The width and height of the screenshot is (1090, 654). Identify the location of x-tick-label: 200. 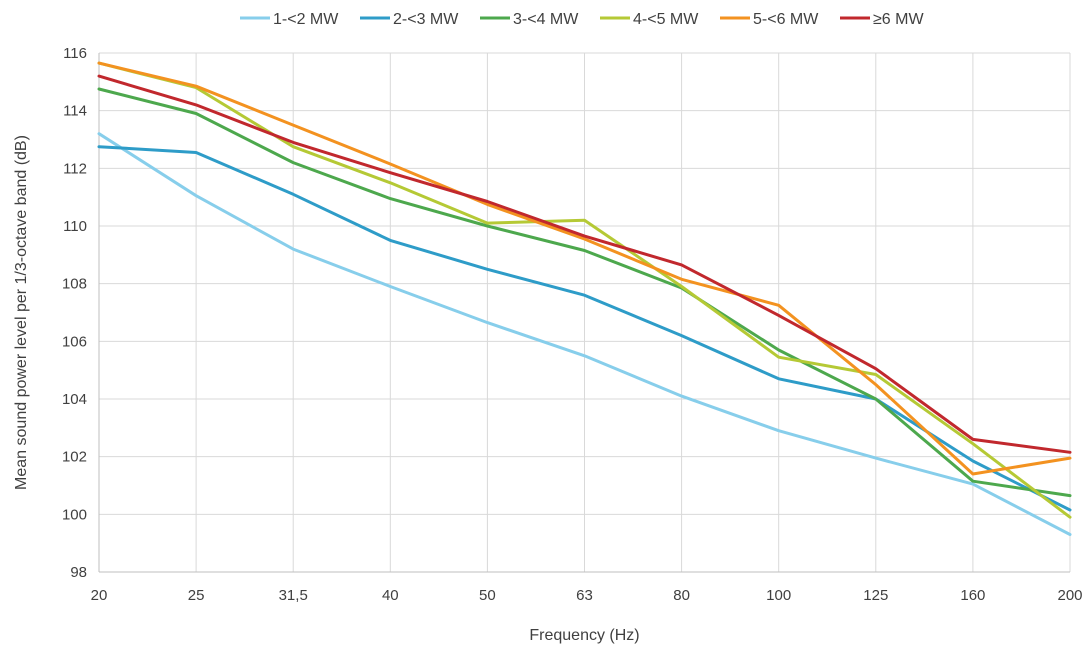
(1069, 595).